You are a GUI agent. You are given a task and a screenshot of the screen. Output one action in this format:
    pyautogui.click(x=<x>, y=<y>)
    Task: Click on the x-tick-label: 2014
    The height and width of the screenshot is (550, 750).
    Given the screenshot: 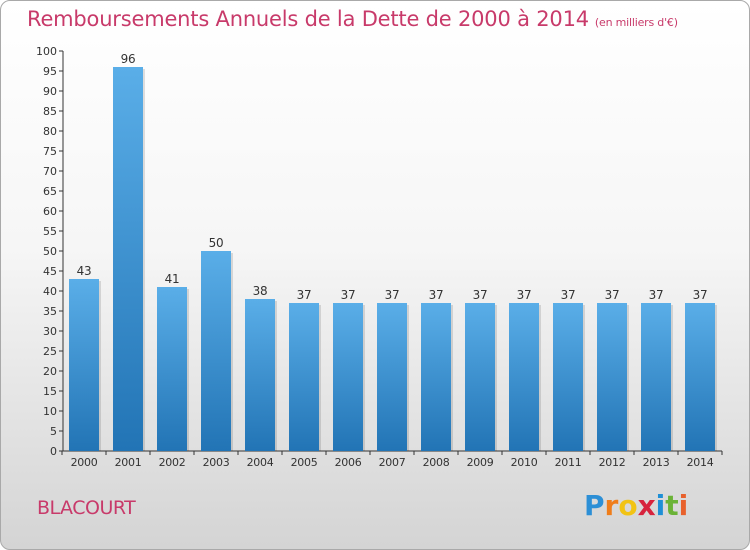 What is the action you would take?
    pyautogui.click(x=700, y=462)
    